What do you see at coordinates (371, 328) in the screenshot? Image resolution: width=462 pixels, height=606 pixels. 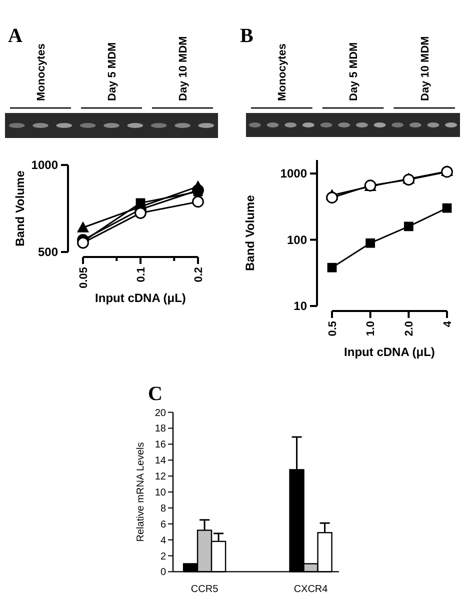 I see `x-tick-label: 1.0` at bounding box center [371, 328].